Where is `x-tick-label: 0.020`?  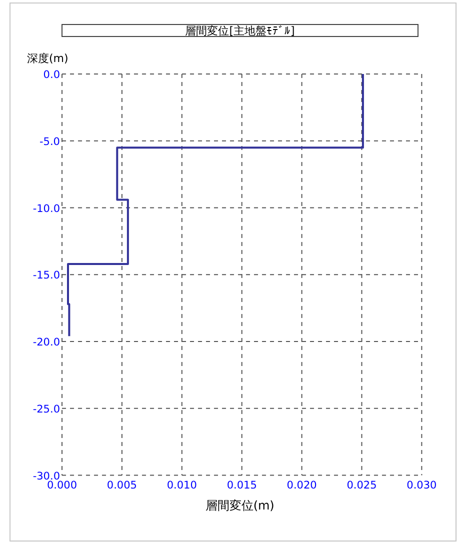 x-tick-label: 0.020 is located at coordinates (301, 485).